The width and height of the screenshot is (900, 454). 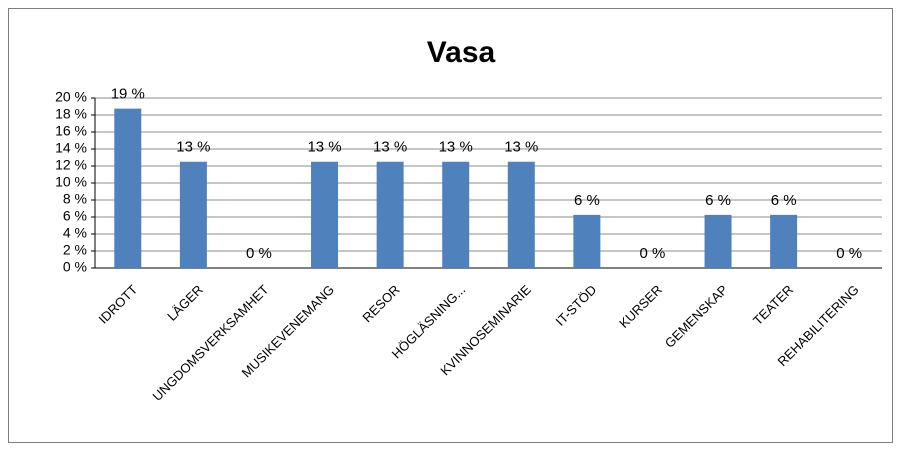 I want to click on y-tick-label: 20 %, so click(x=71, y=97).